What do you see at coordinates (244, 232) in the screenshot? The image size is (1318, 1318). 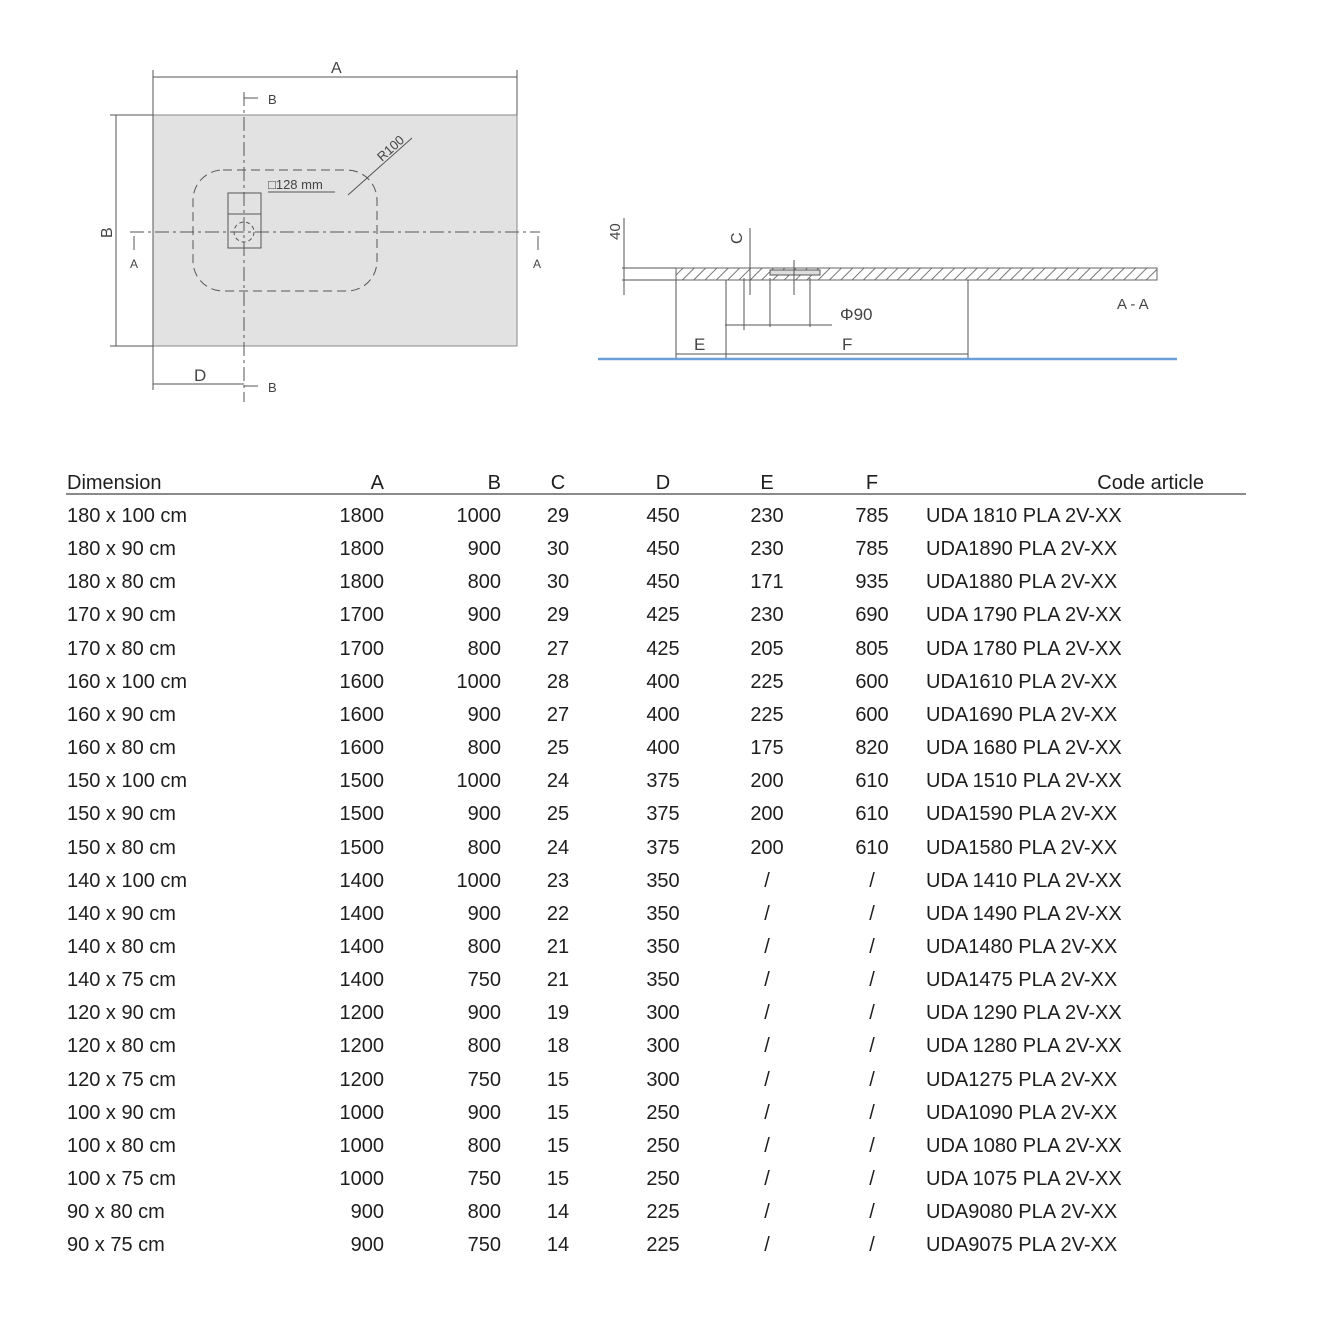 I see `drain-icon` at bounding box center [244, 232].